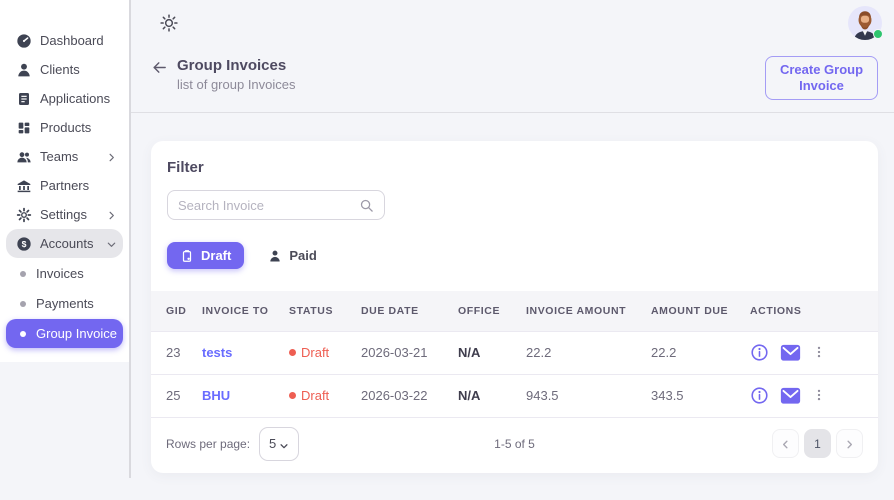 The image size is (894, 500). I want to click on rows-per-page-label: Rows per page:, so click(208, 443).